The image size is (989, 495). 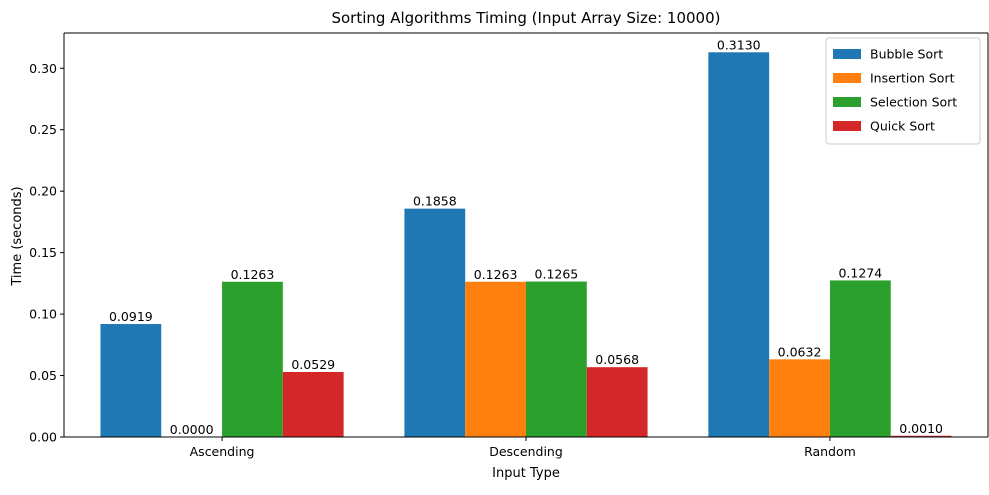 What do you see at coordinates (43, 252) in the screenshot?
I see `y-tick-label: 0.15` at bounding box center [43, 252].